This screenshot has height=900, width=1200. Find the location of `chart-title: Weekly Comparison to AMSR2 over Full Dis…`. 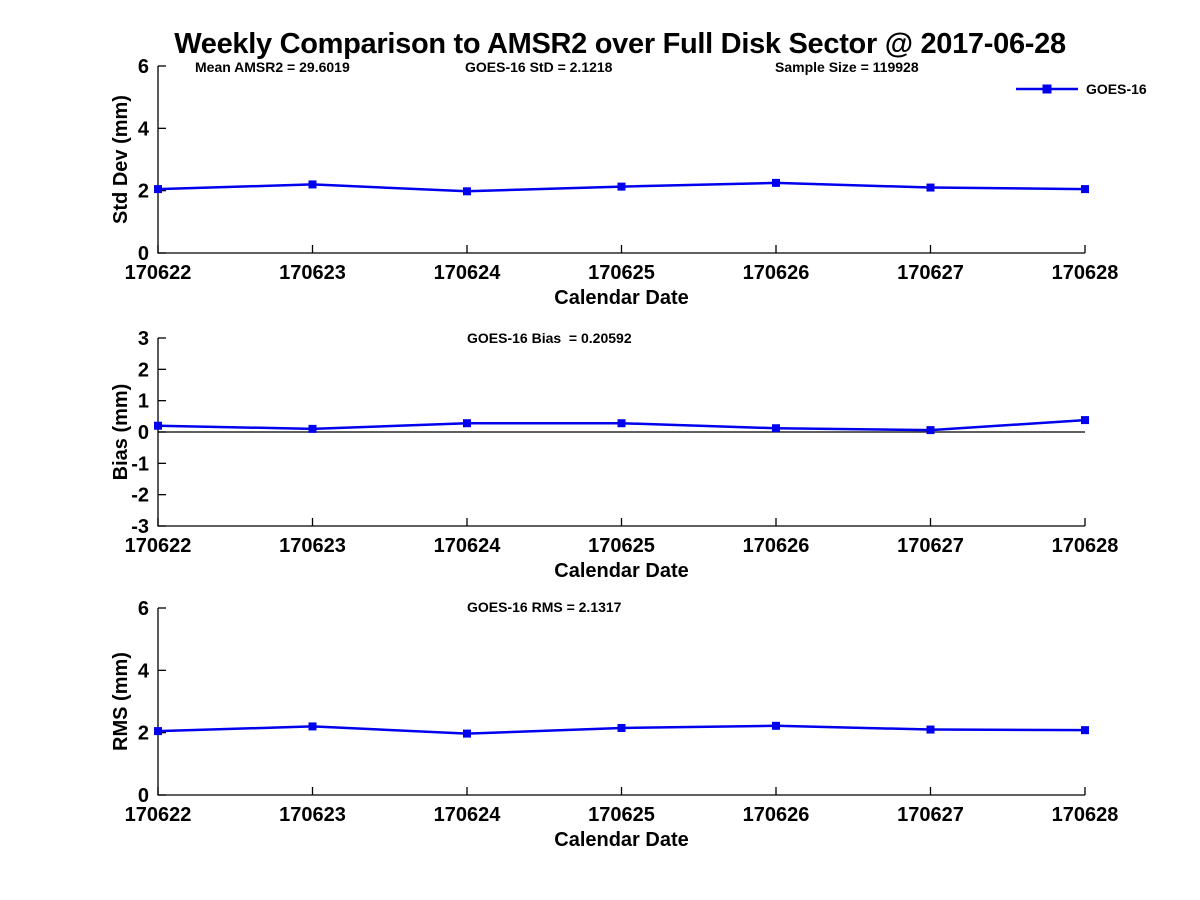

chart-title: Weekly Comparison to AMSR2 over Full Dis… is located at coordinates (620, 44).